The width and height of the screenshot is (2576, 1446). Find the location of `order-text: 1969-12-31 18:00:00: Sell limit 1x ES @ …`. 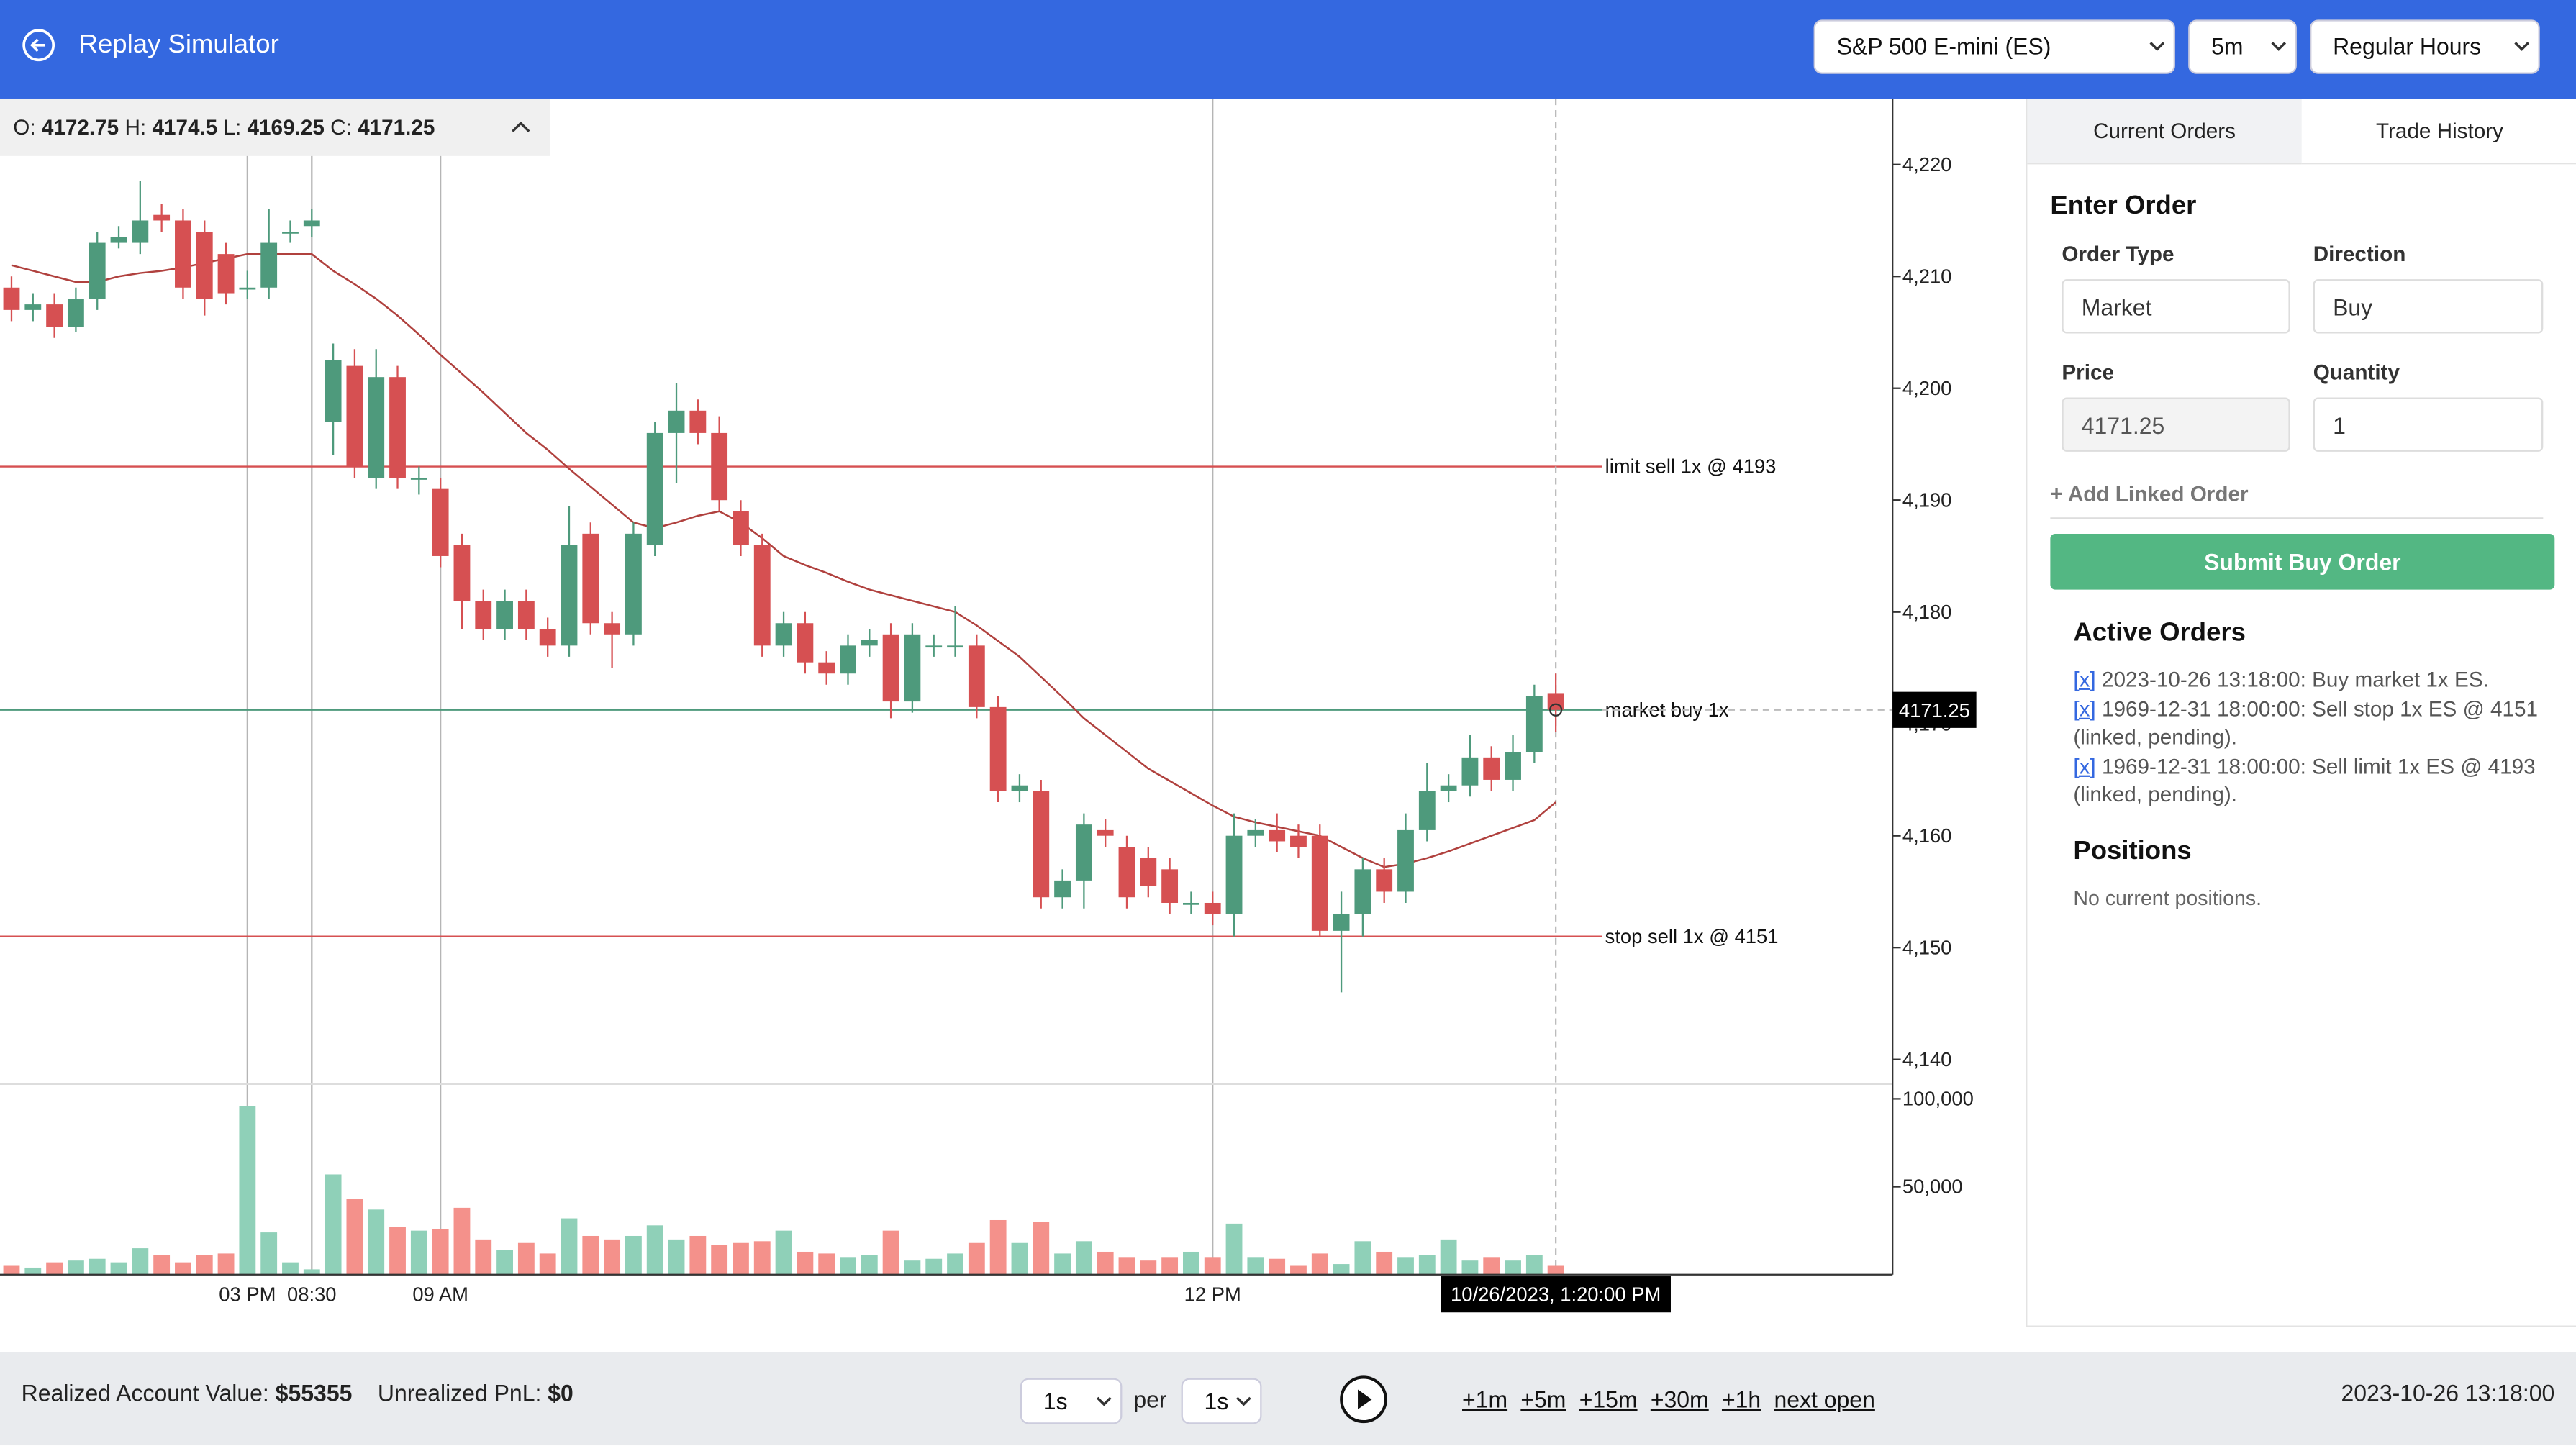

order-text: 1969-12-31 18:00:00: Sell limit 1x ES @ … is located at coordinates (2304, 779).